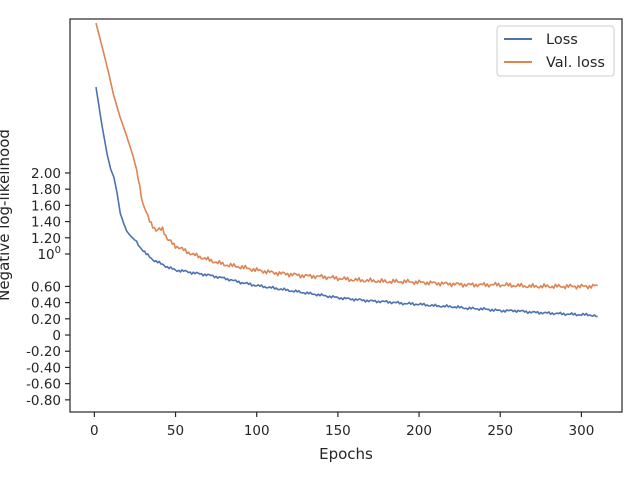  I want to click on y-tick-label: 0.20, so click(46, 320).